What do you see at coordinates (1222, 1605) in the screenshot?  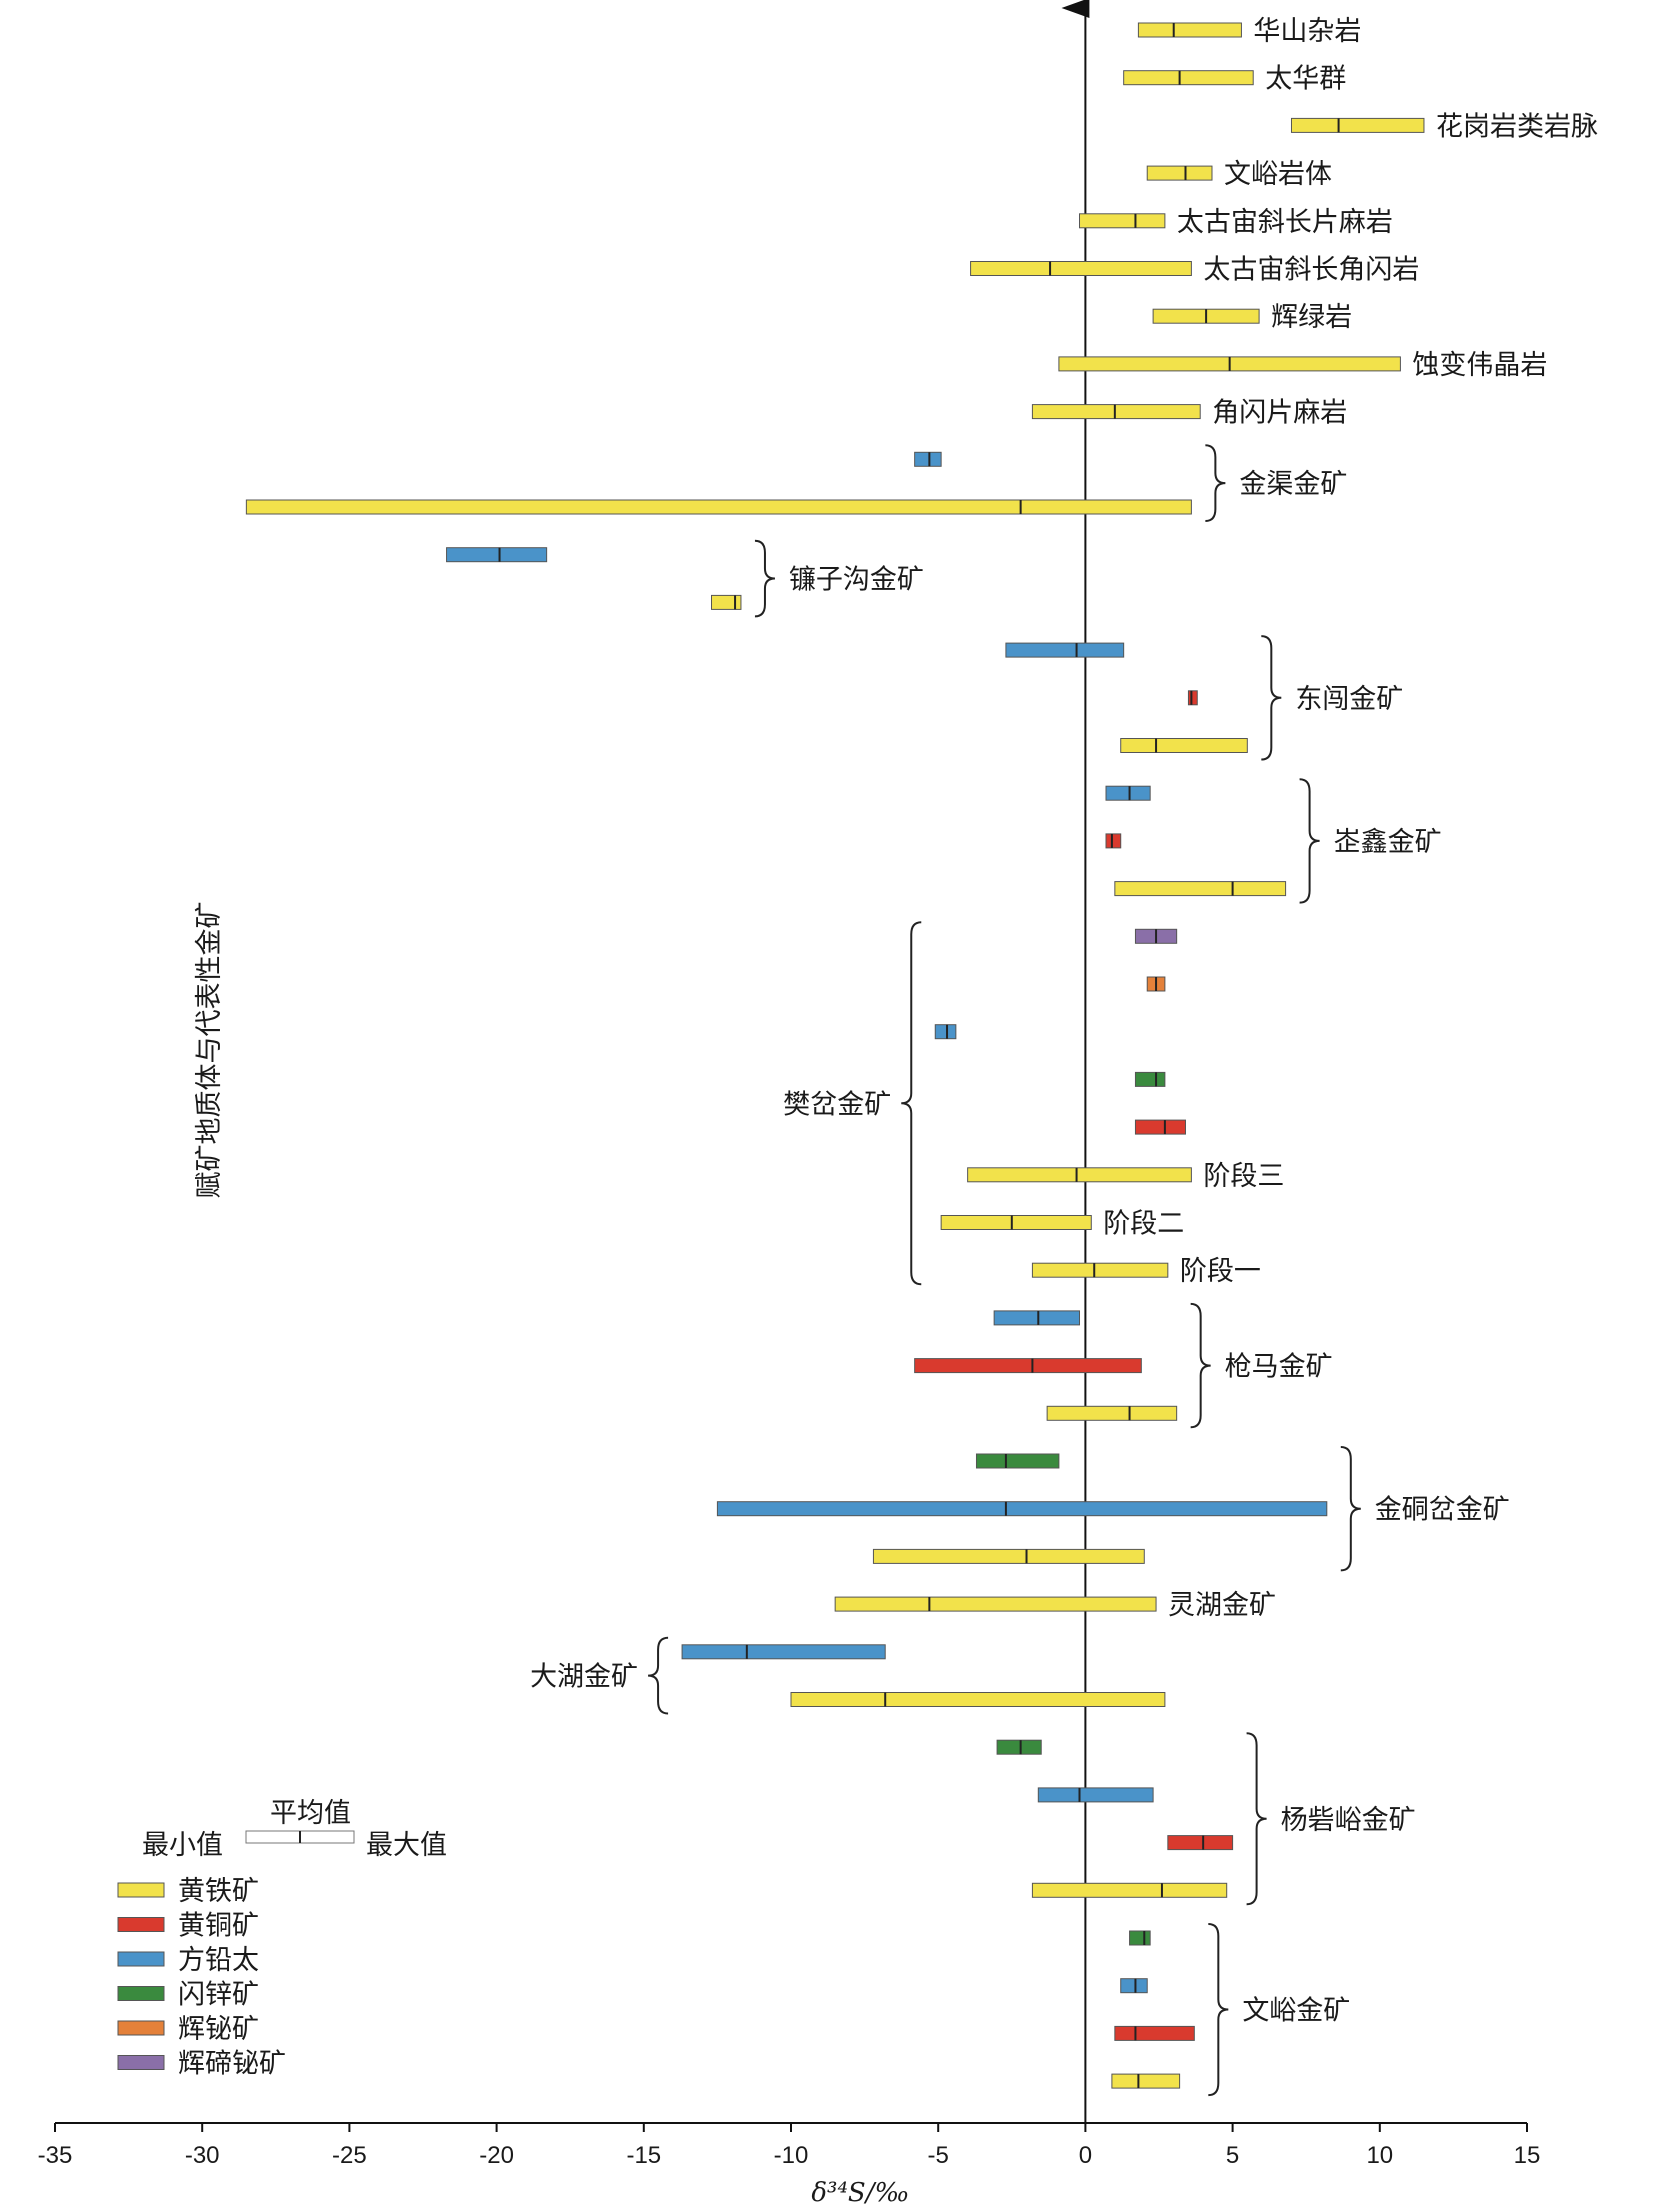 I see `row-label: 灵湖金矿` at bounding box center [1222, 1605].